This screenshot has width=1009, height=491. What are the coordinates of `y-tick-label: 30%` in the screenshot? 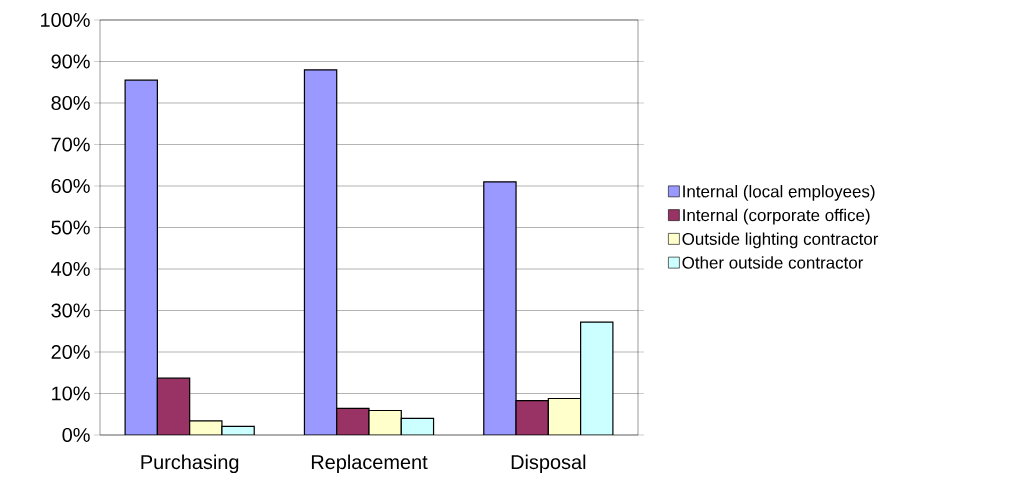 It's located at (70, 310).